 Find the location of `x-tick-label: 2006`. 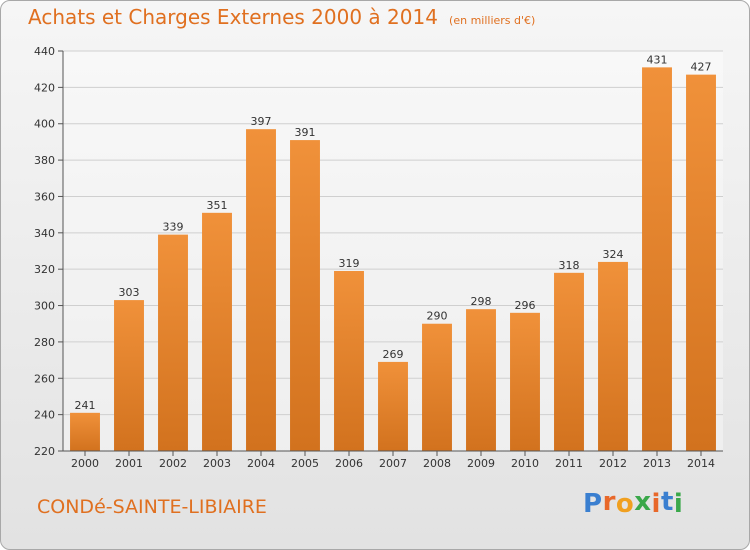

x-tick-label: 2006 is located at coordinates (349, 463).